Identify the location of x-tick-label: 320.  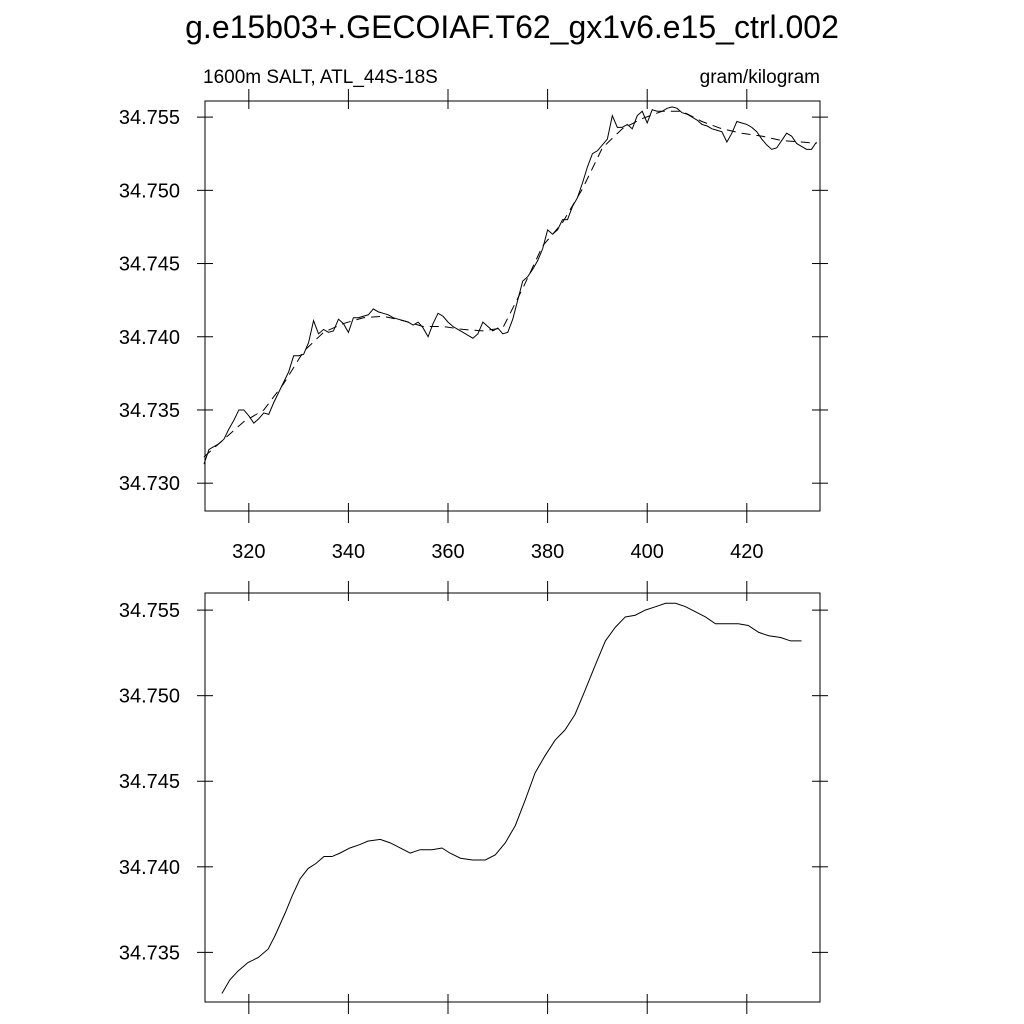
(248, 552).